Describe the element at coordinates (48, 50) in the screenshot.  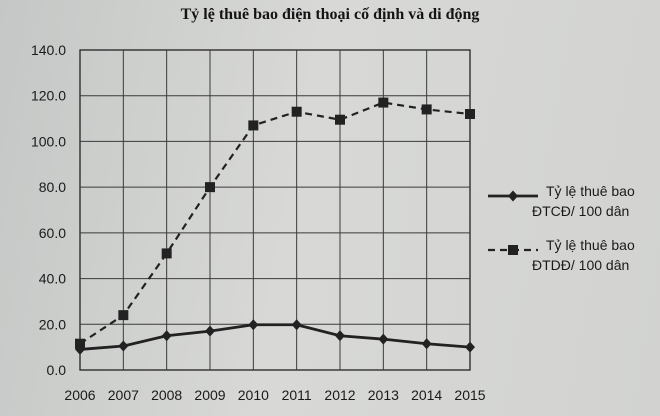
I see `y-tick-label: 140.0` at that location.